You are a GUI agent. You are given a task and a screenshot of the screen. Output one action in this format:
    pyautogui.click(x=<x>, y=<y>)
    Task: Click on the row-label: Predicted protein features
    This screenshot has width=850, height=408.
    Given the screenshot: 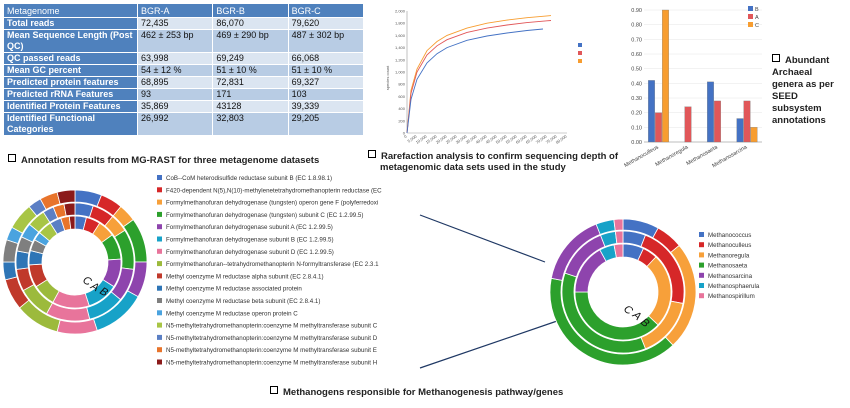 What is the action you would take?
    pyautogui.click(x=70, y=82)
    